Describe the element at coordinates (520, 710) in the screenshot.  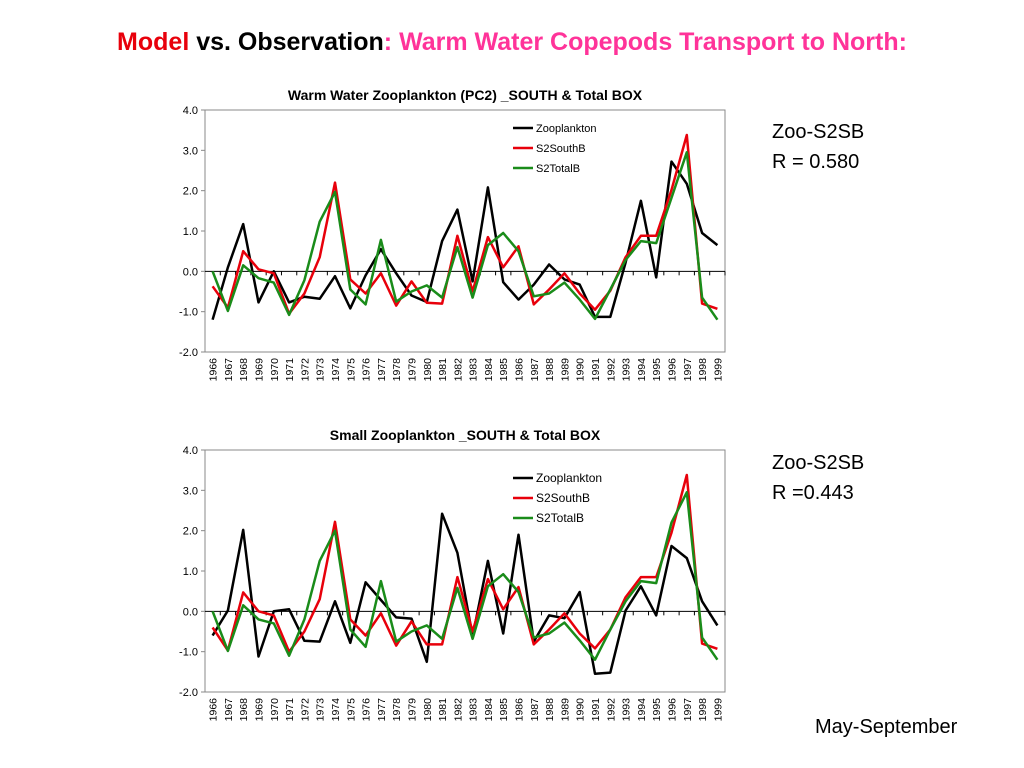
I see `x-tick-label: 1986` at that location.